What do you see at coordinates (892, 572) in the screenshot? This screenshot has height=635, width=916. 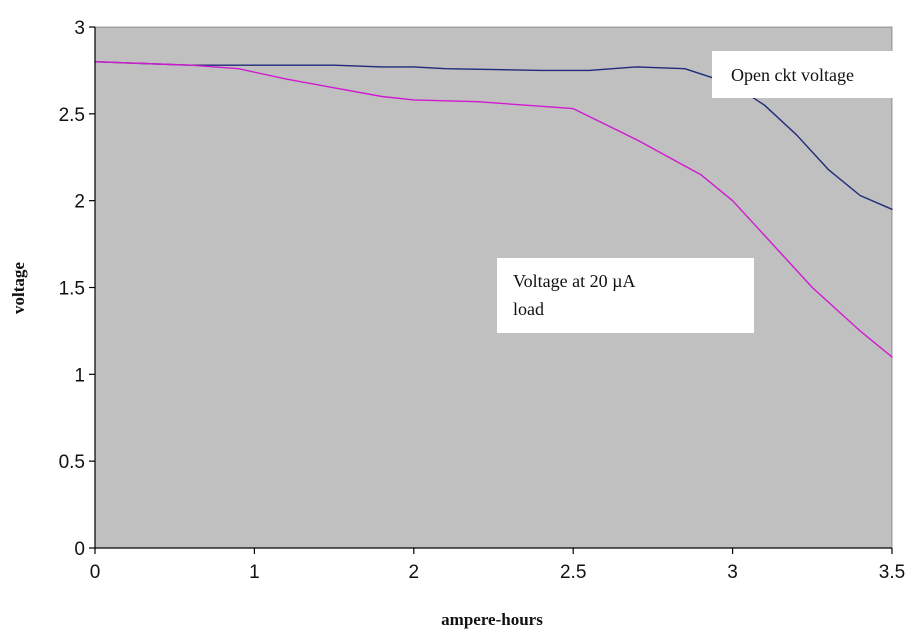 I see `x-tick-label: 3.5` at bounding box center [892, 572].